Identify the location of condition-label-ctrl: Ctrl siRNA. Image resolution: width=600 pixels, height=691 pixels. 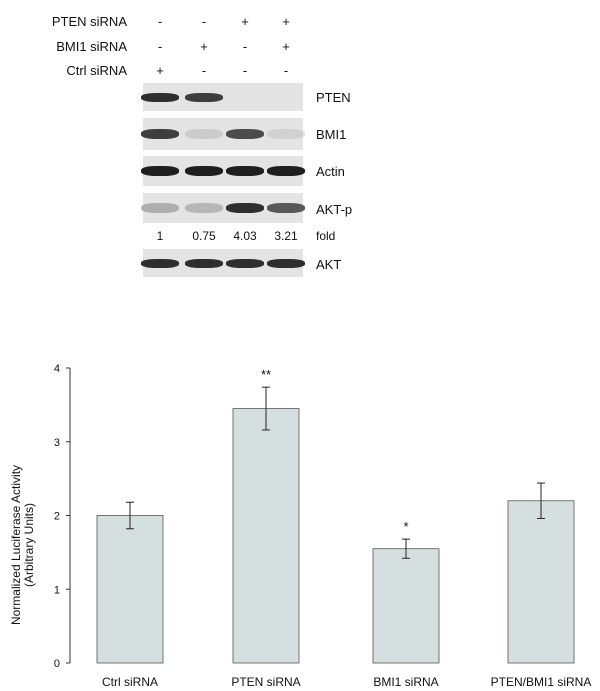
(96, 70).